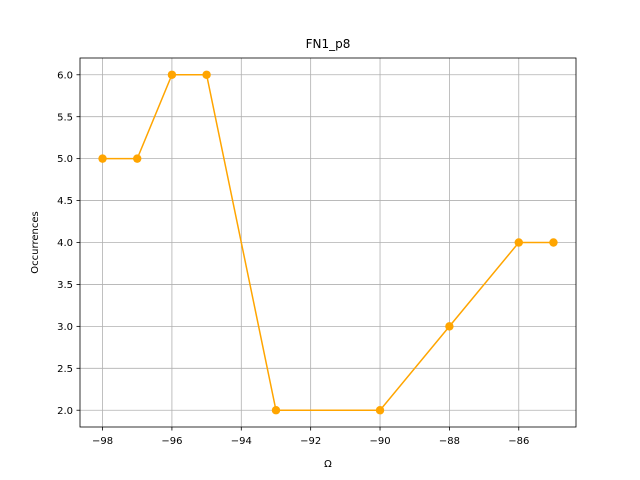 The width and height of the screenshot is (640, 480). I want to click on x-tick-label: −92, so click(310, 441).